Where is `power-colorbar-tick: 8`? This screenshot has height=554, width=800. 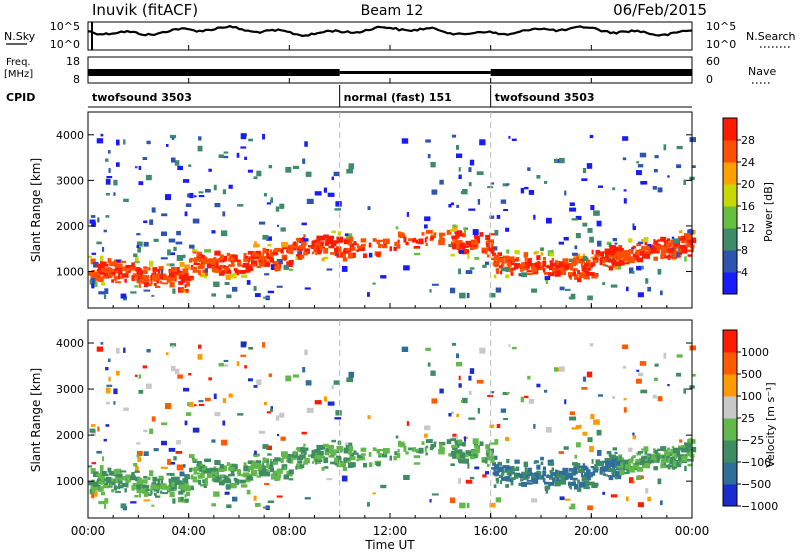
power-colorbar-tick: 8 is located at coordinates (744, 250).